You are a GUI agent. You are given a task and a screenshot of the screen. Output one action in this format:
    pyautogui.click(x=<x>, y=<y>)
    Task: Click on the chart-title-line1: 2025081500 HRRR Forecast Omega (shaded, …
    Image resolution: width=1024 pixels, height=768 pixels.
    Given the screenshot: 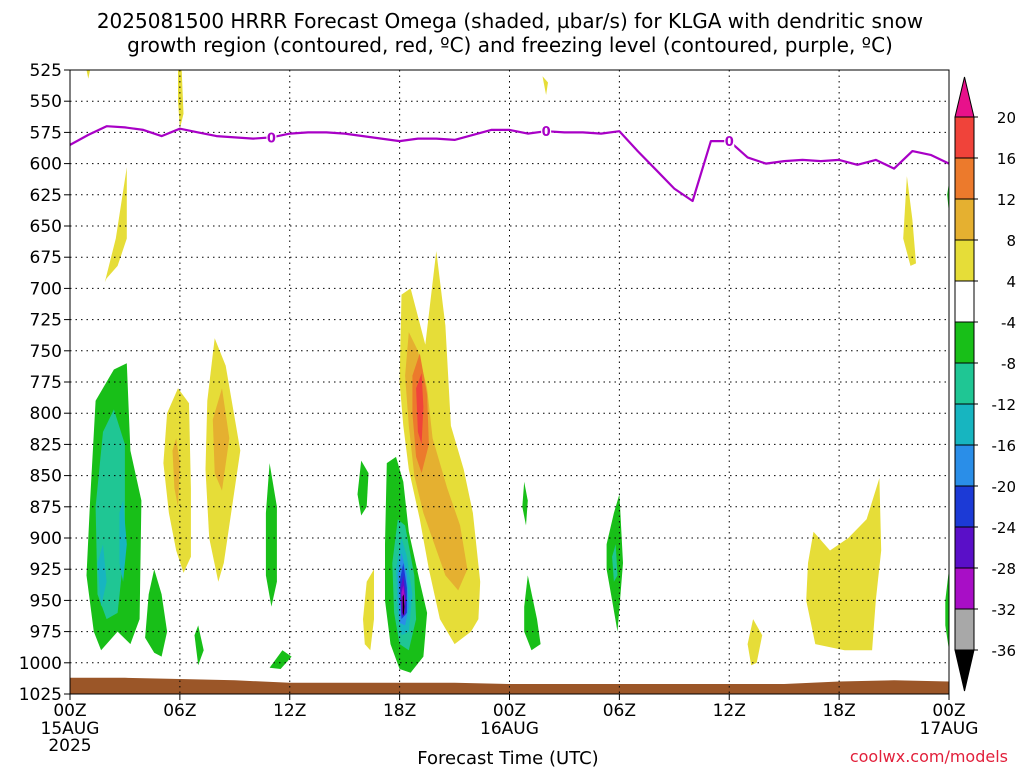 What is the action you would take?
    pyautogui.click(x=510, y=21)
    